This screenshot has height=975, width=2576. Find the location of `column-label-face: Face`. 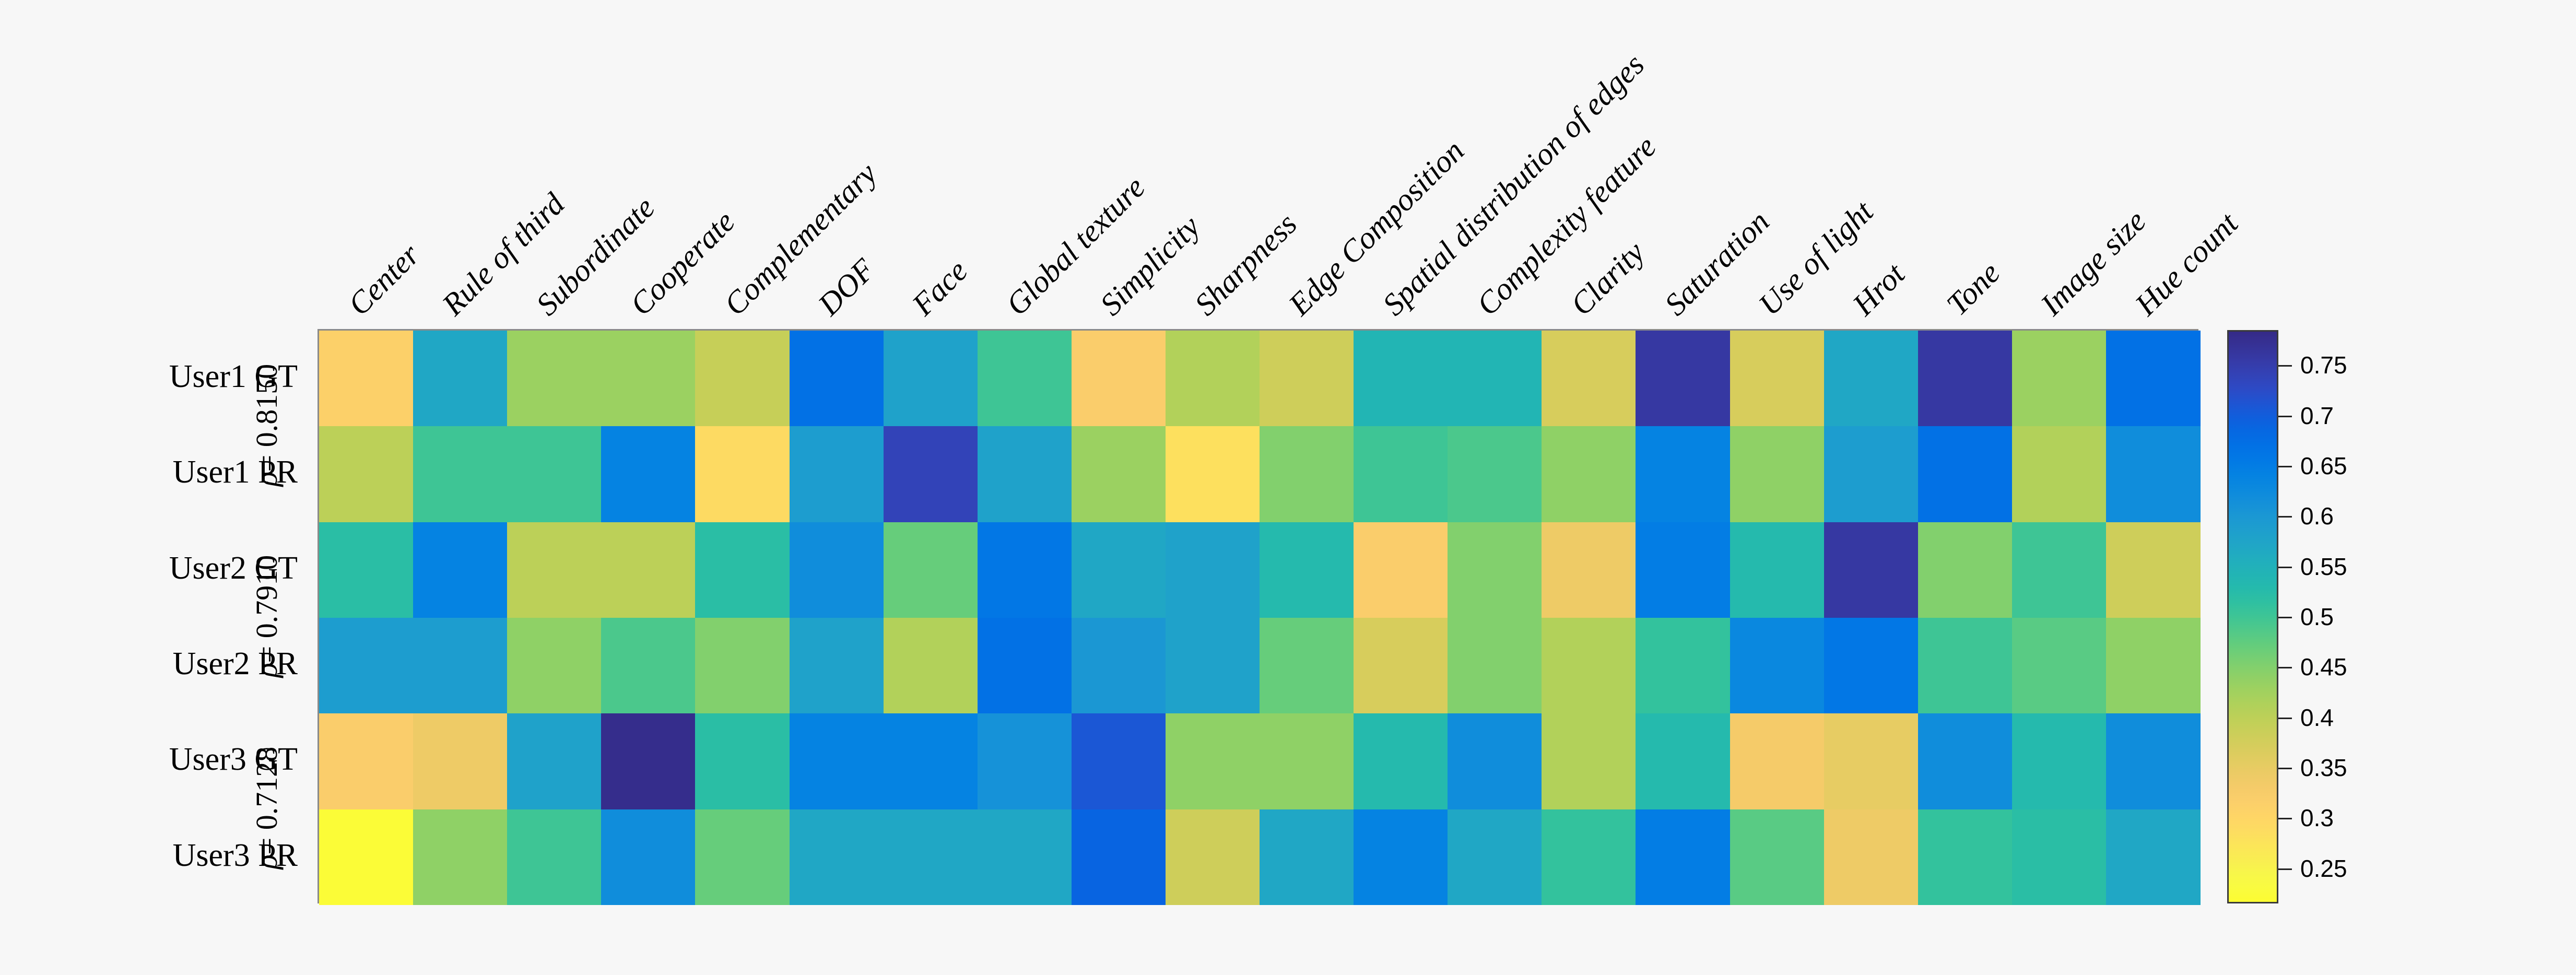

column-label-face: Face is located at coordinates (939, 287).